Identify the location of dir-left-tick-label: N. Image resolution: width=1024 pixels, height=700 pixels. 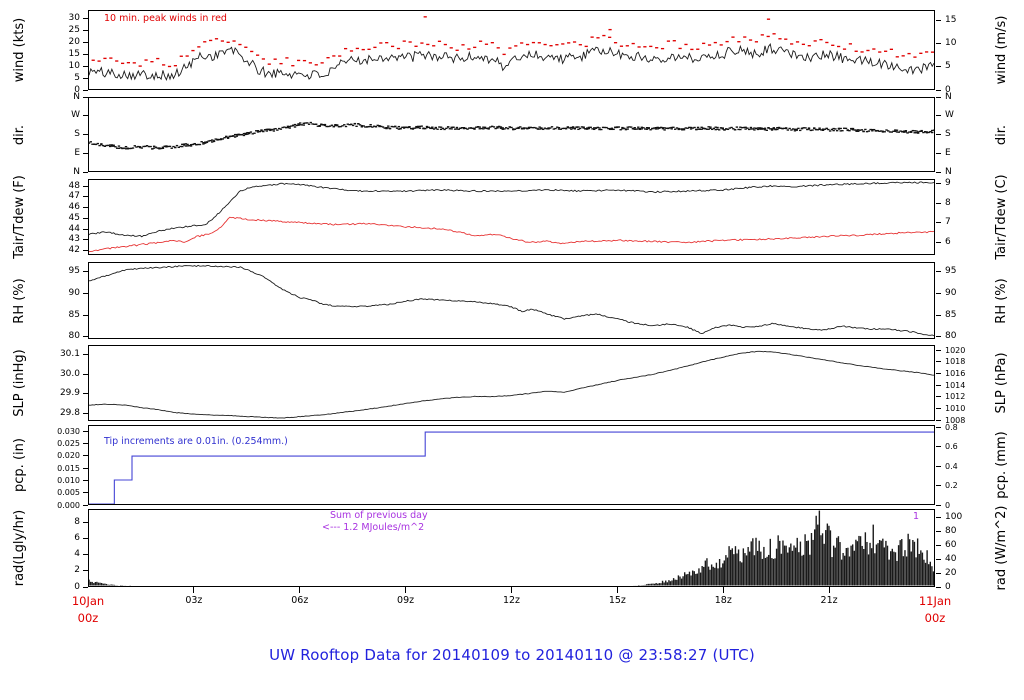
(76, 171).